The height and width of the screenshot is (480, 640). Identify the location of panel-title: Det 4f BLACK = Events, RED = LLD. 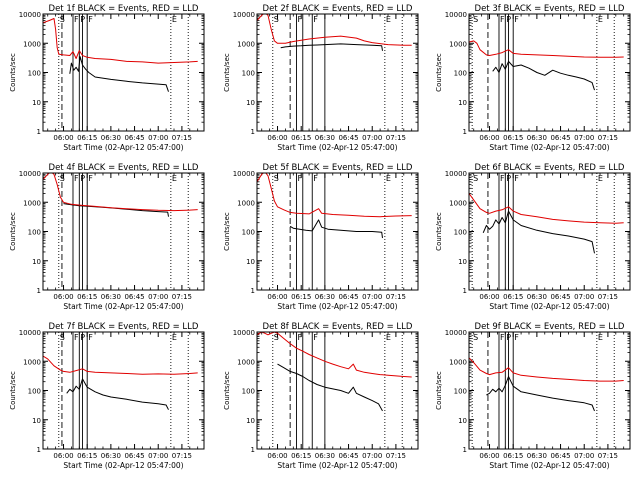
(124, 168).